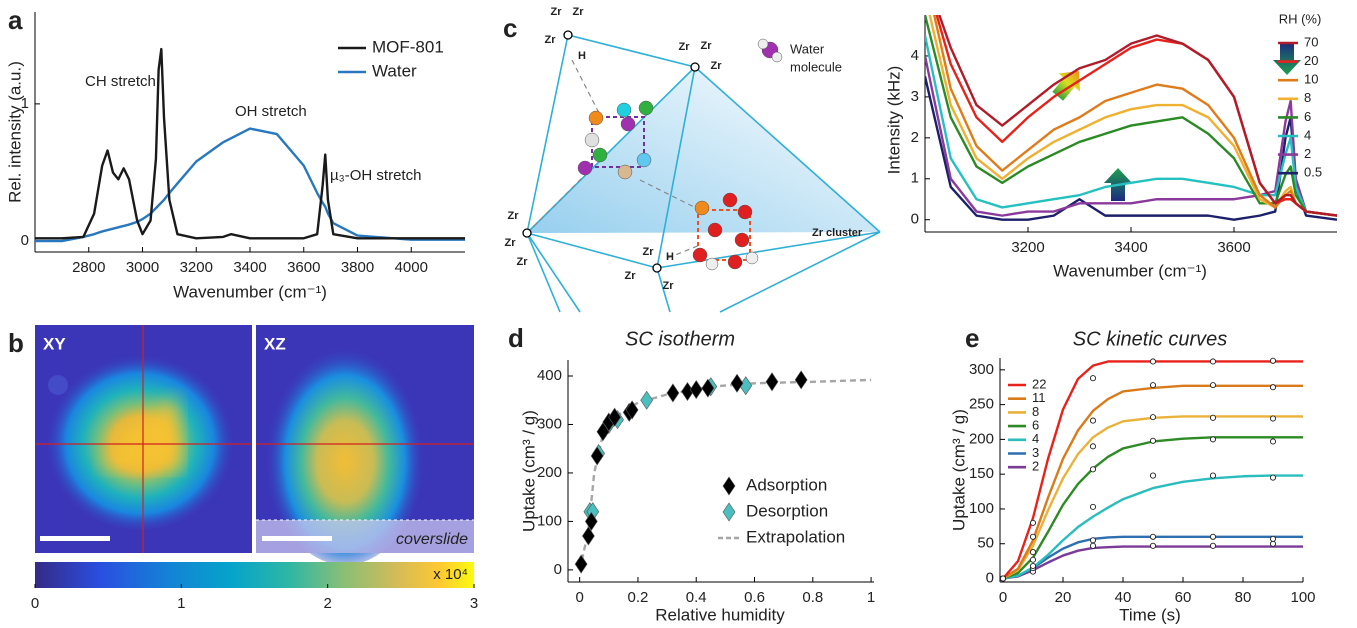 This screenshot has width=1357, height=628. What do you see at coordinates (275, 343) in the screenshot?
I see `image-label: XZ` at bounding box center [275, 343].